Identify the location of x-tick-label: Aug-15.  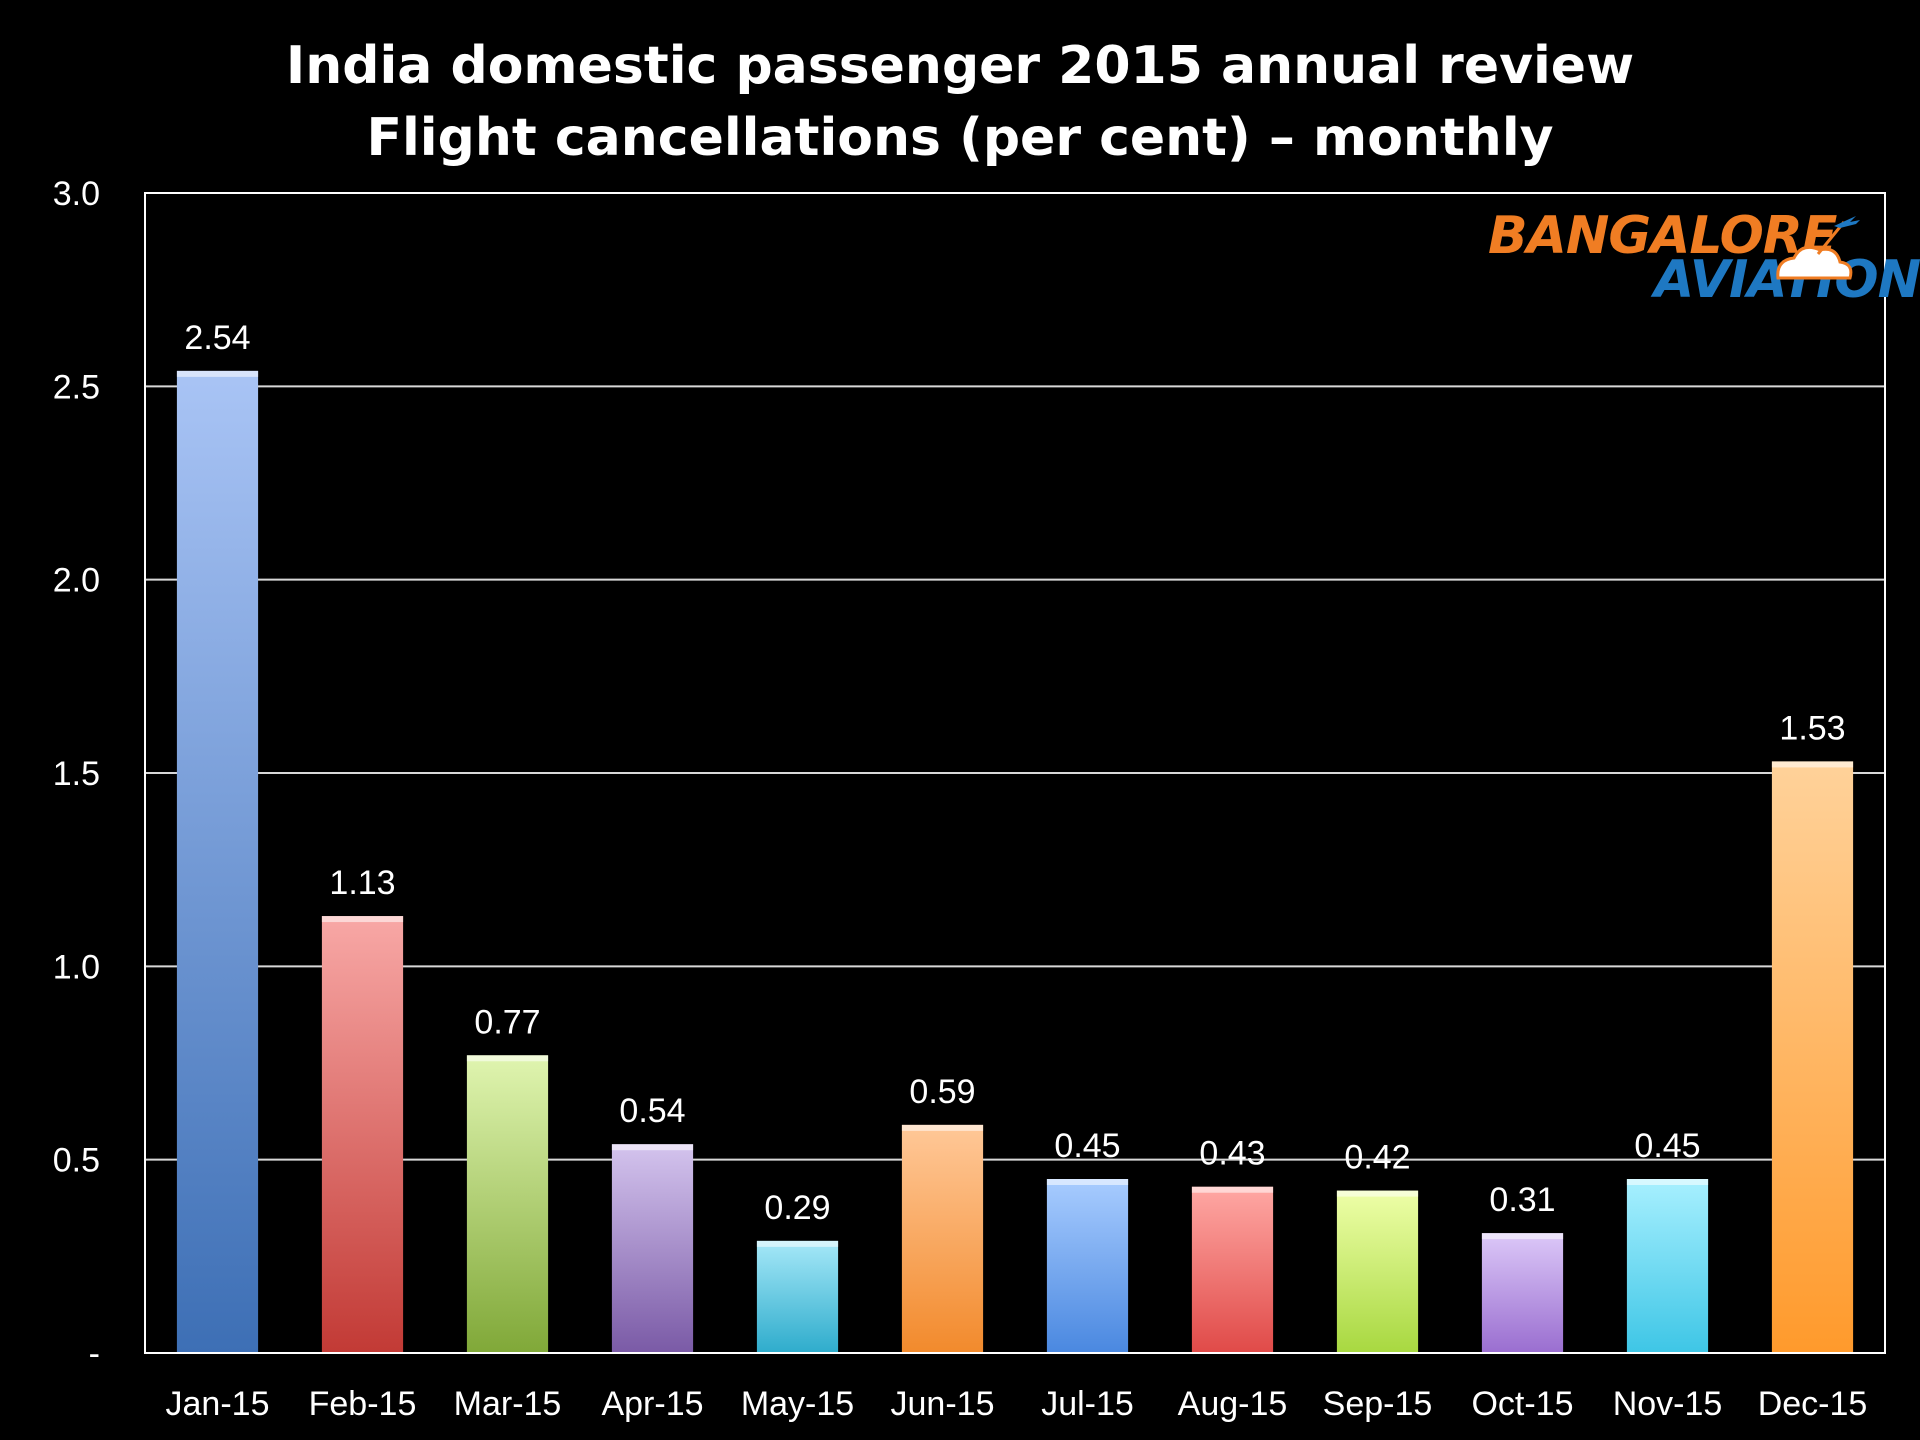
(1233, 1404).